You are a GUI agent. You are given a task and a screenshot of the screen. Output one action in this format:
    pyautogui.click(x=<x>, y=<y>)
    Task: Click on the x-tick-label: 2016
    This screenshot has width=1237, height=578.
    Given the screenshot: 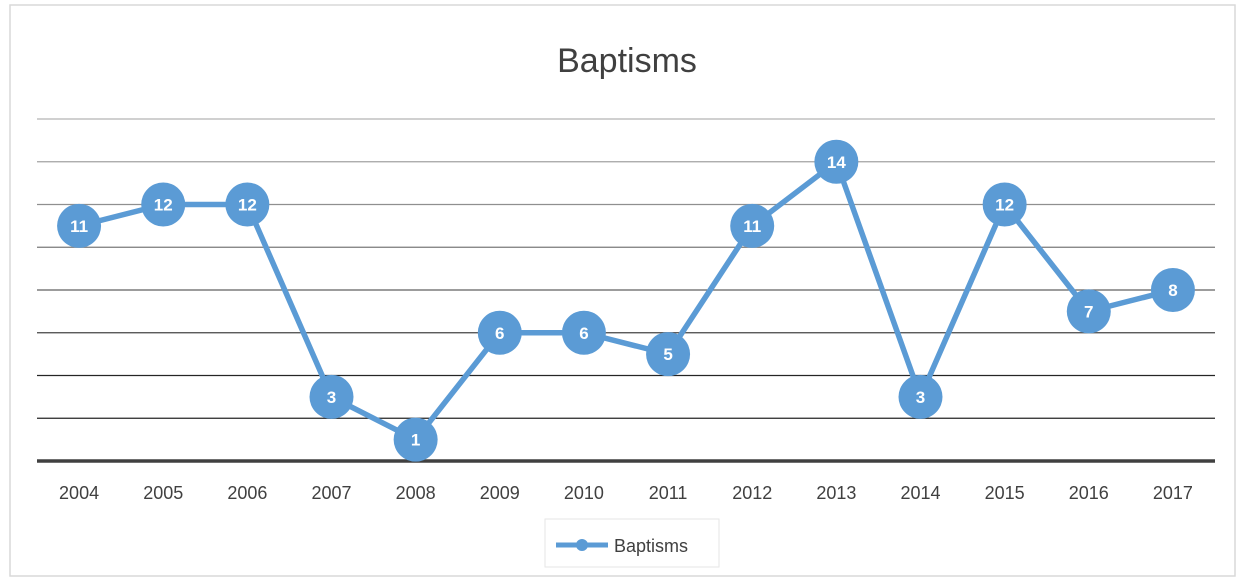 What is the action you would take?
    pyautogui.click(x=1089, y=493)
    